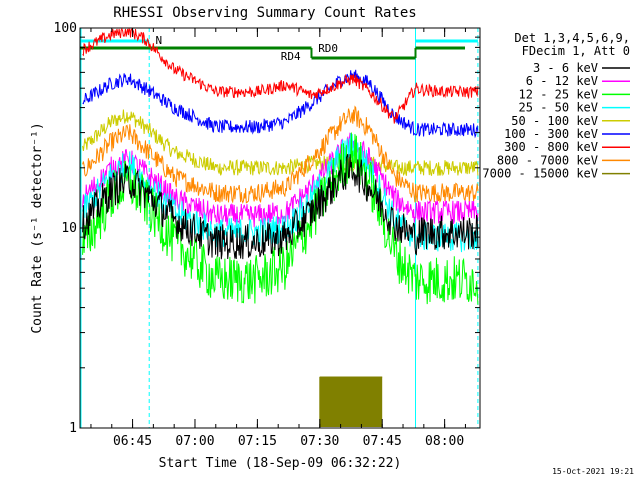 The image size is (640, 480). What do you see at coordinates (257, 441) in the screenshot?
I see `x-tick-label: 07:15` at bounding box center [257, 441].